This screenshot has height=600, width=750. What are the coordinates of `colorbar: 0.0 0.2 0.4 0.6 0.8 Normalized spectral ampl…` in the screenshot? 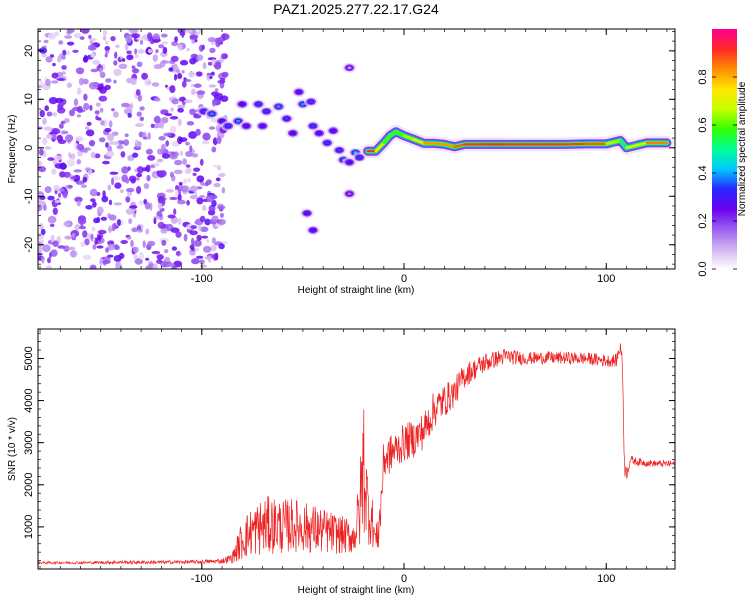 It's located at (722, 153).